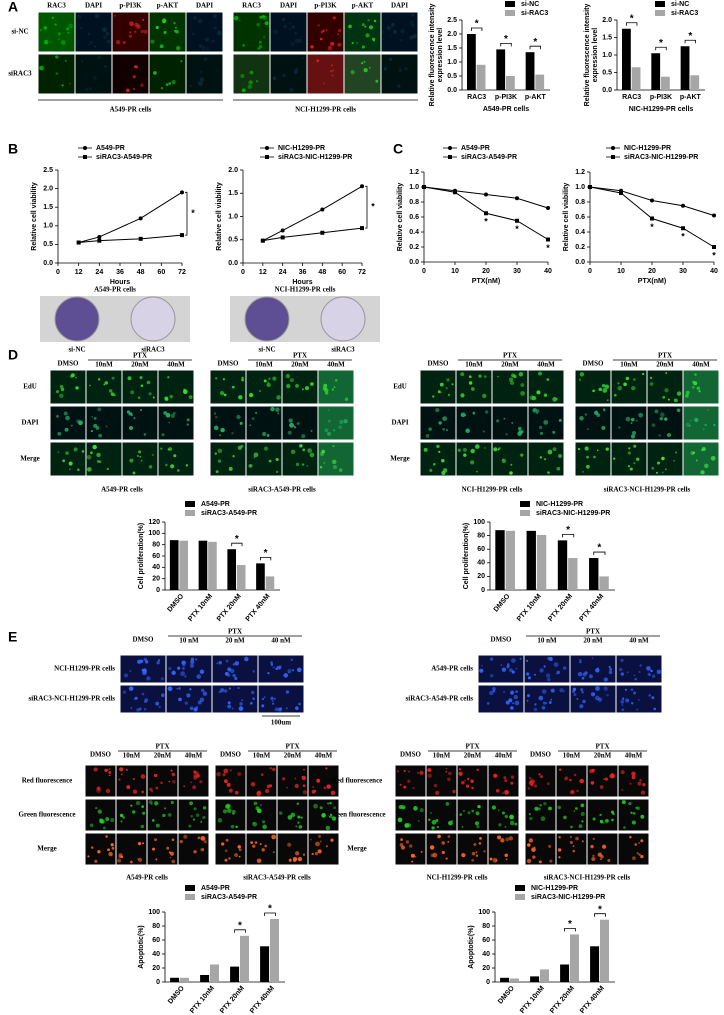 This screenshot has height=1015, width=724. Describe the element at coordinates (603, 747) in the screenshot. I see `column-header: PTX` at that location.